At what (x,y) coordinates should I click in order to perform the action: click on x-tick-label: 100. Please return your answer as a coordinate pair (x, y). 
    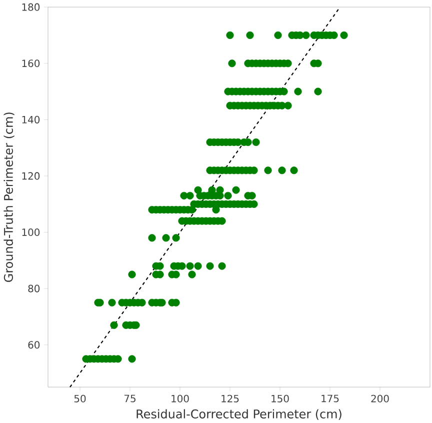
    Looking at the image, I should click on (180, 398).